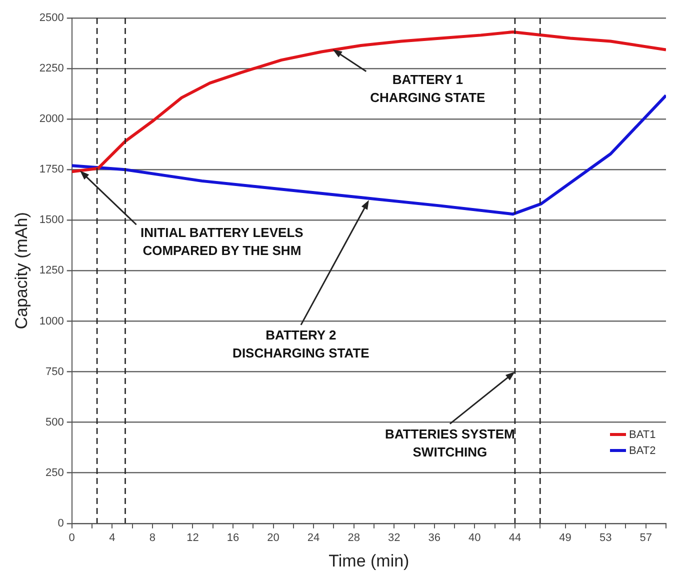 Image resolution: width=678 pixels, height=584 pixels. What do you see at coordinates (55, 372) in the screenshot?
I see `y-tick-label: 750` at bounding box center [55, 372].